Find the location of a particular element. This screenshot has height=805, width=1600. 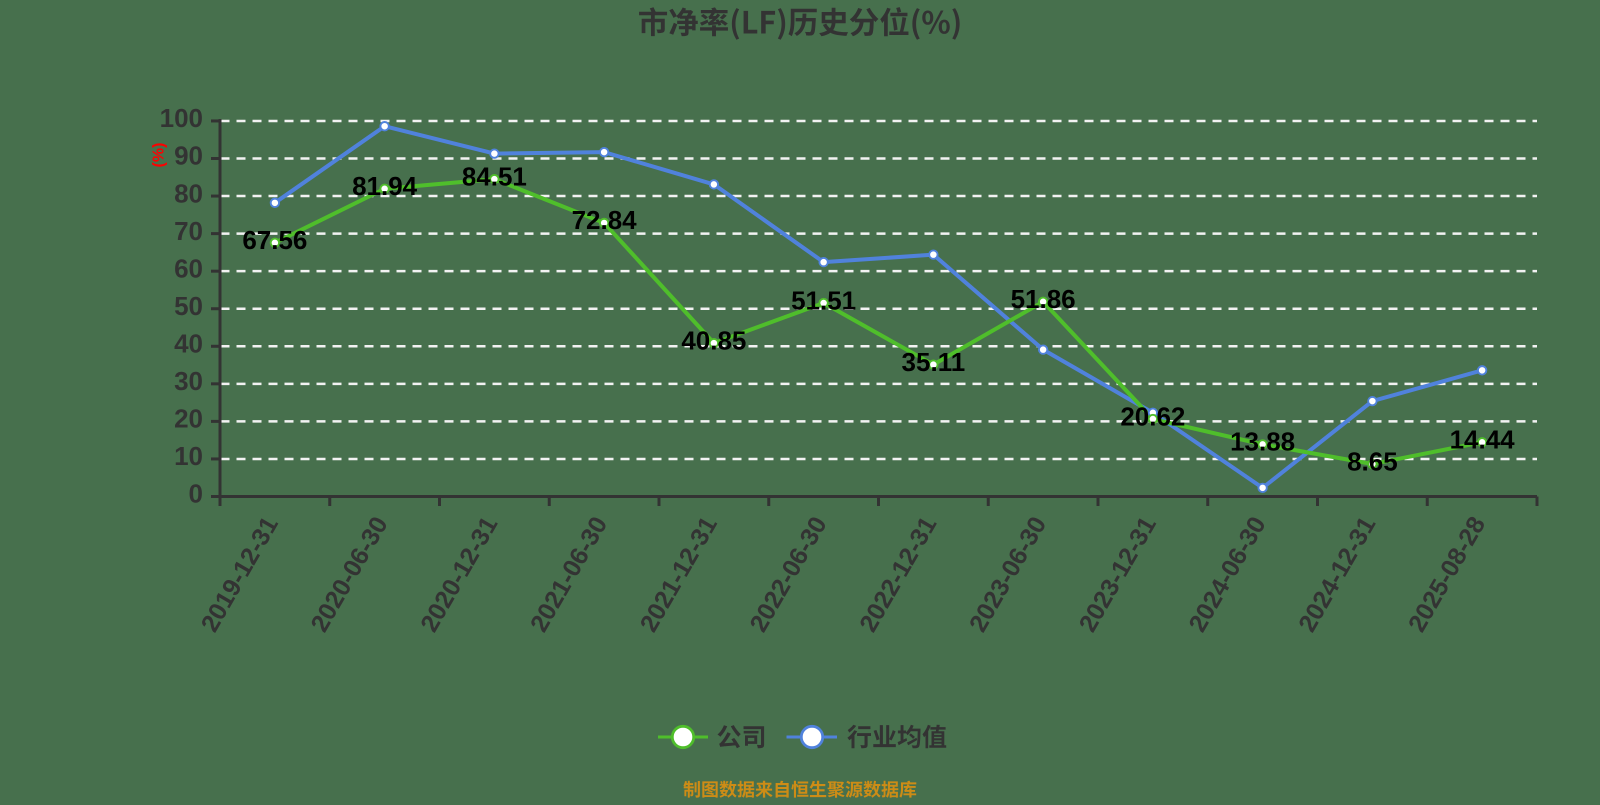

svg-text: 35.11 is located at coordinates (934, 362).